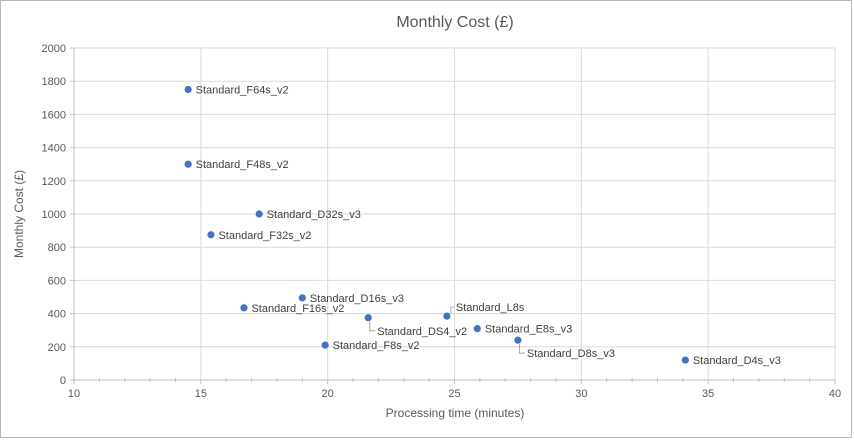 This screenshot has width=854, height=444. Describe the element at coordinates (242, 91) in the screenshot. I see `data-point-label: Standard_F64s_v2` at that location.